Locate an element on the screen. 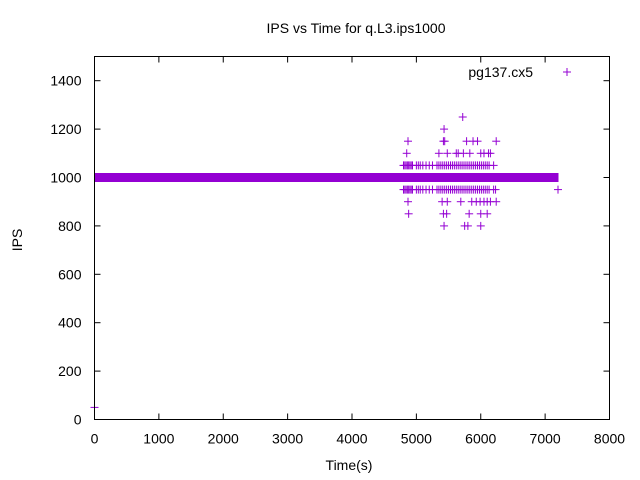 This screenshot has width=640, height=480. legend-label: pg137.cx5 is located at coordinates (500, 72).